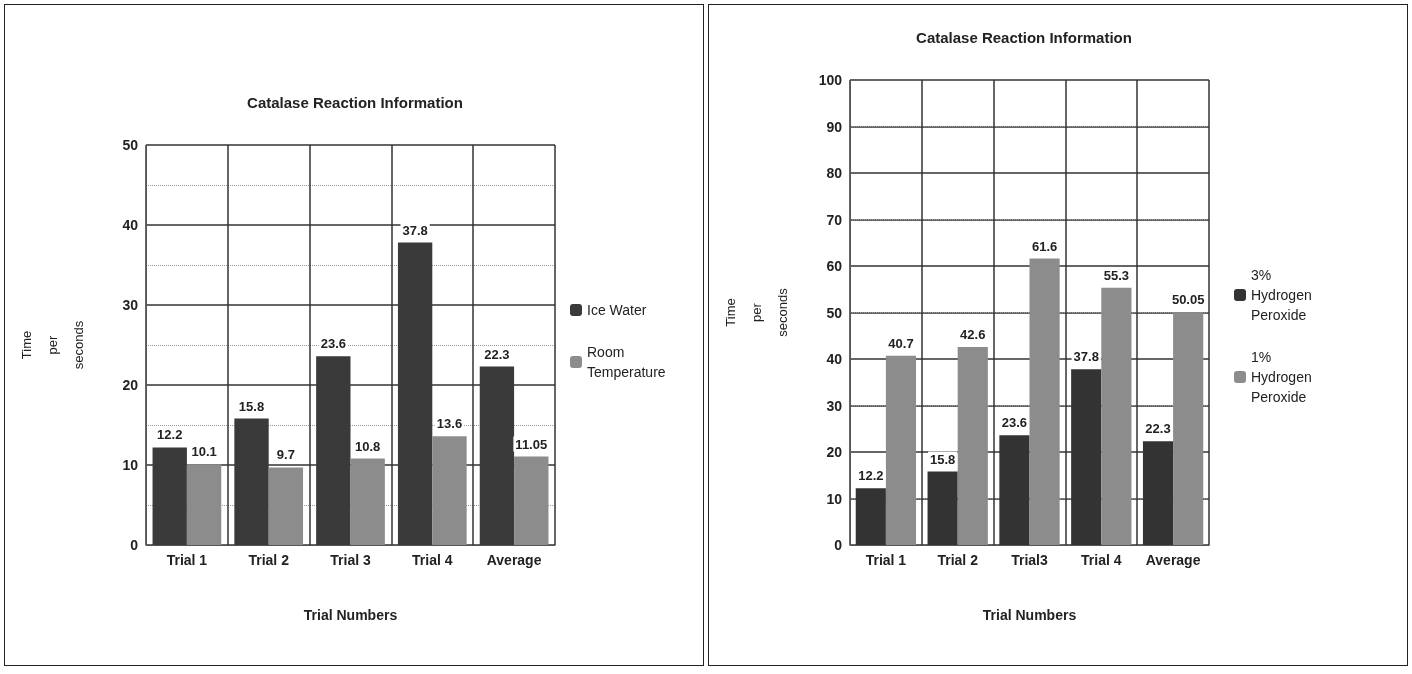 The height and width of the screenshot is (674, 1412). What do you see at coordinates (1029, 560) in the screenshot?
I see `x-tick-label: Trial3` at bounding box center [1029, 560].